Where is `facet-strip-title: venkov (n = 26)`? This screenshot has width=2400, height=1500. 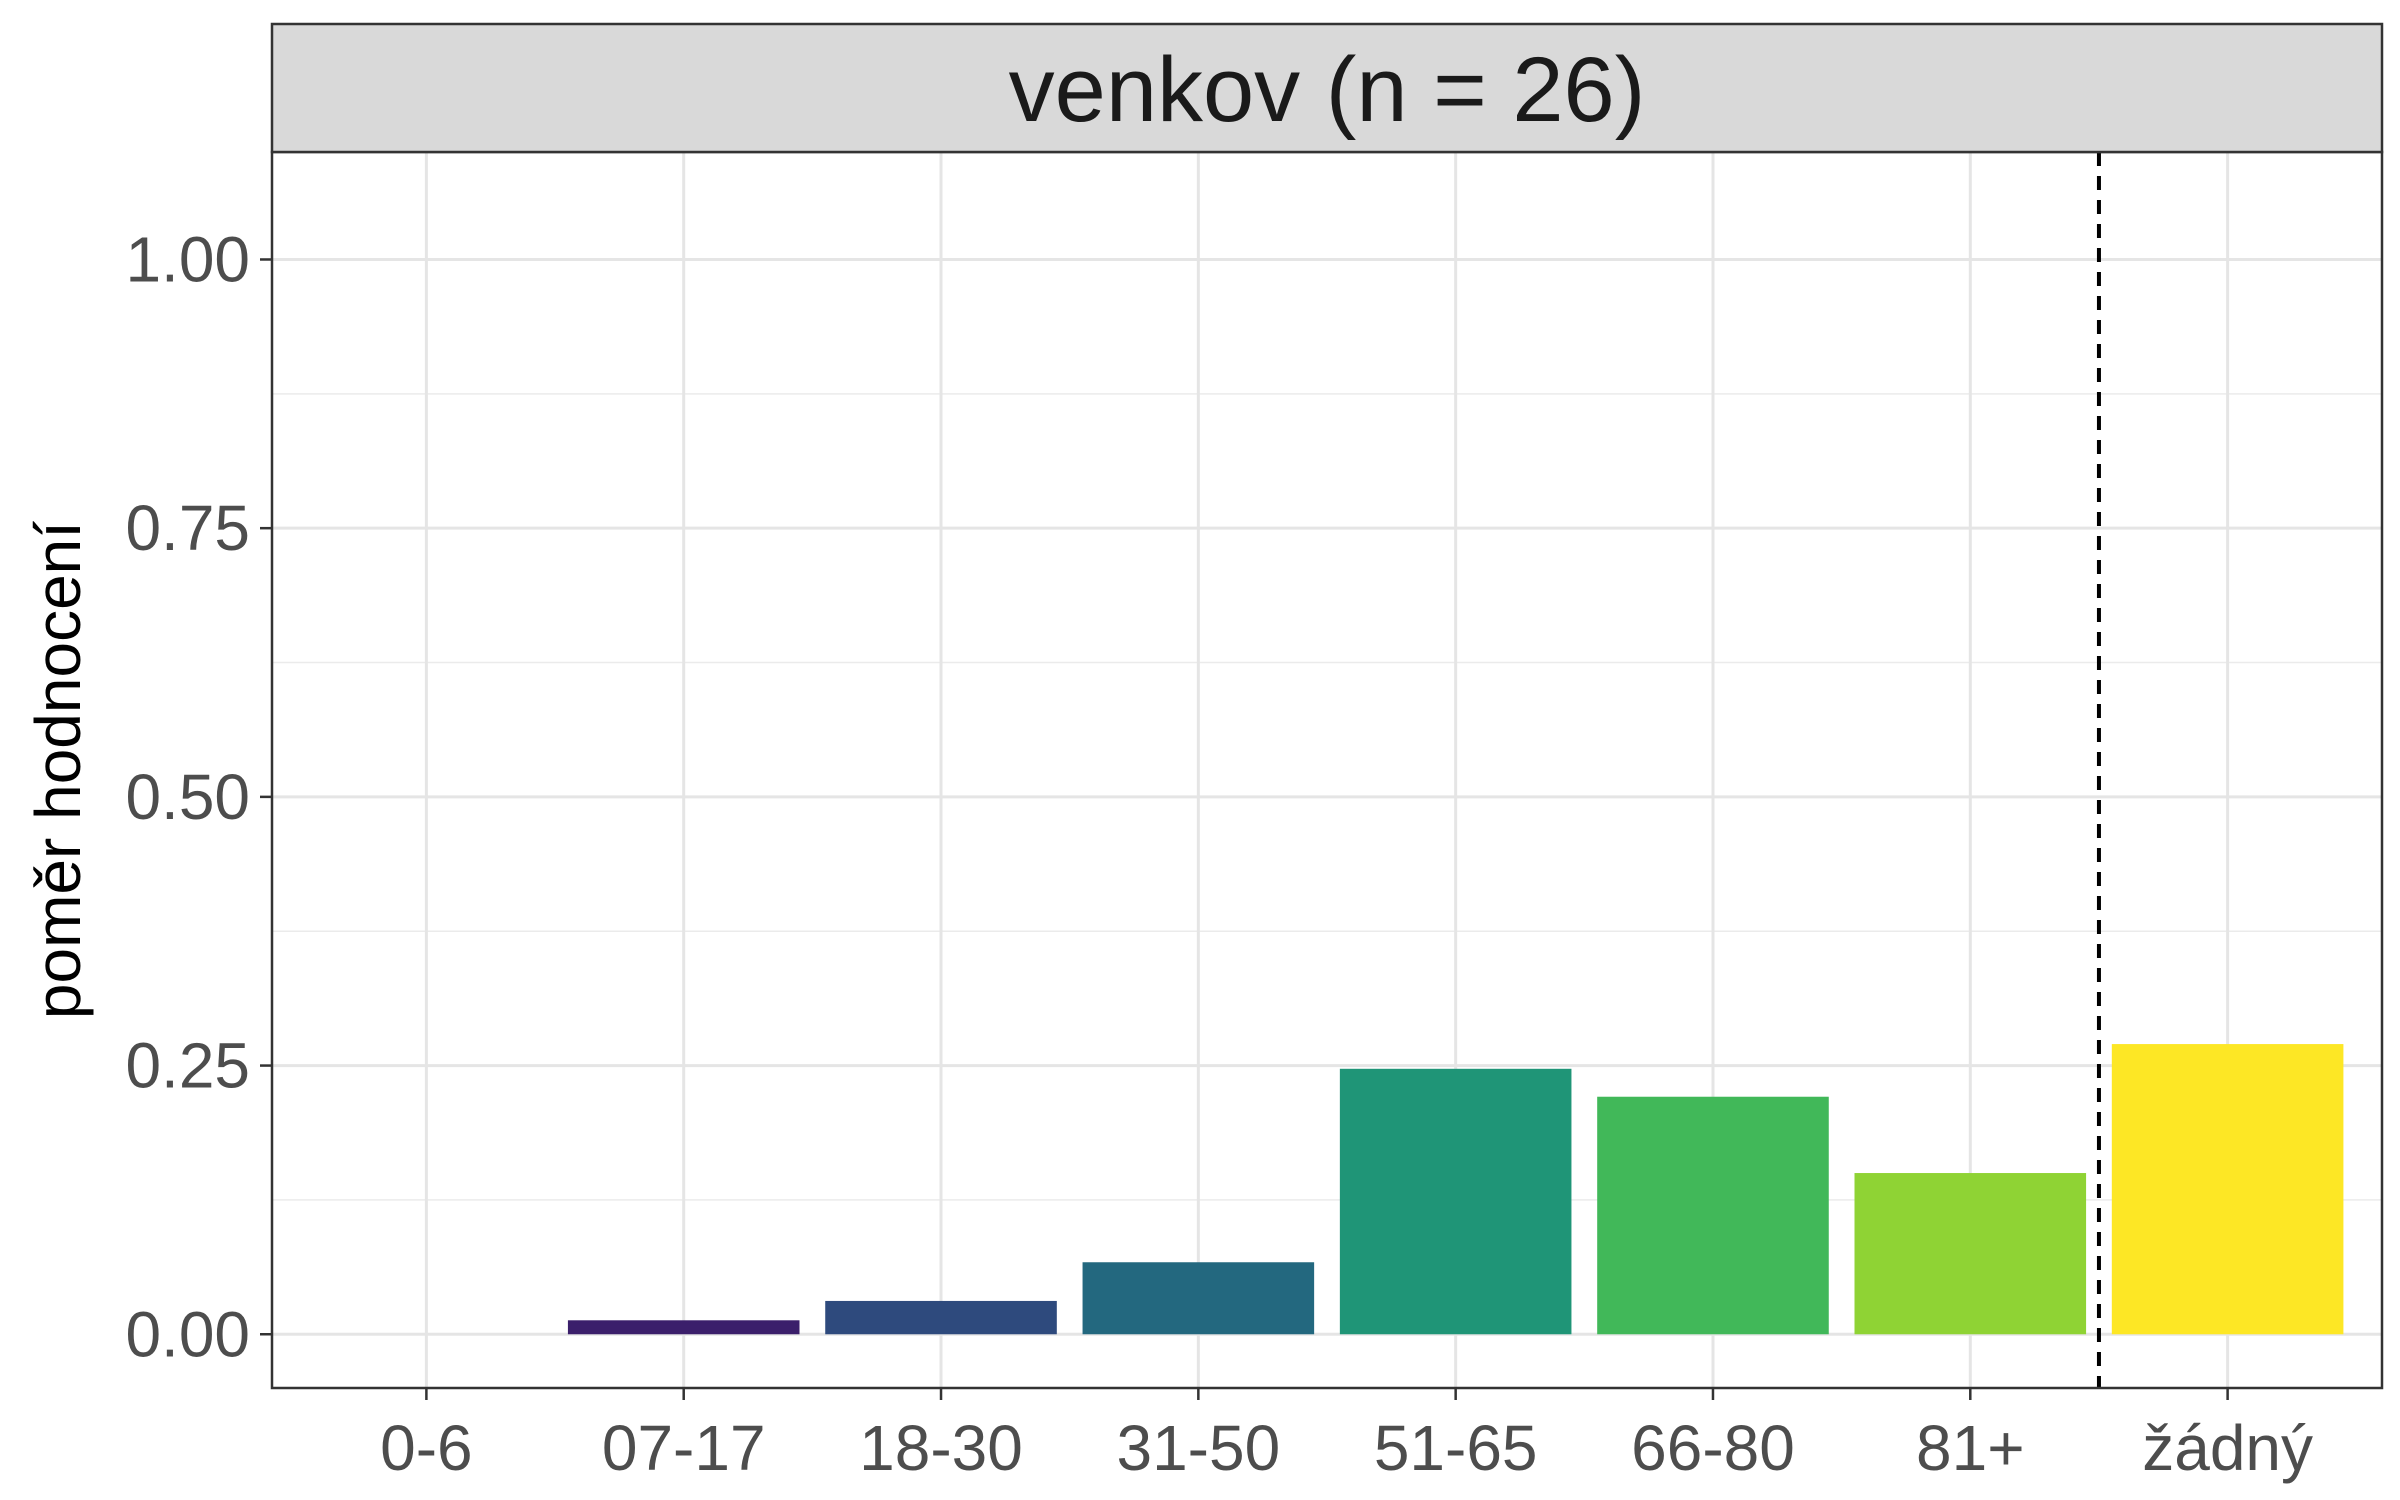 facet-strip-title: venkov (n = 26) is located at coordinates (1327, 90).